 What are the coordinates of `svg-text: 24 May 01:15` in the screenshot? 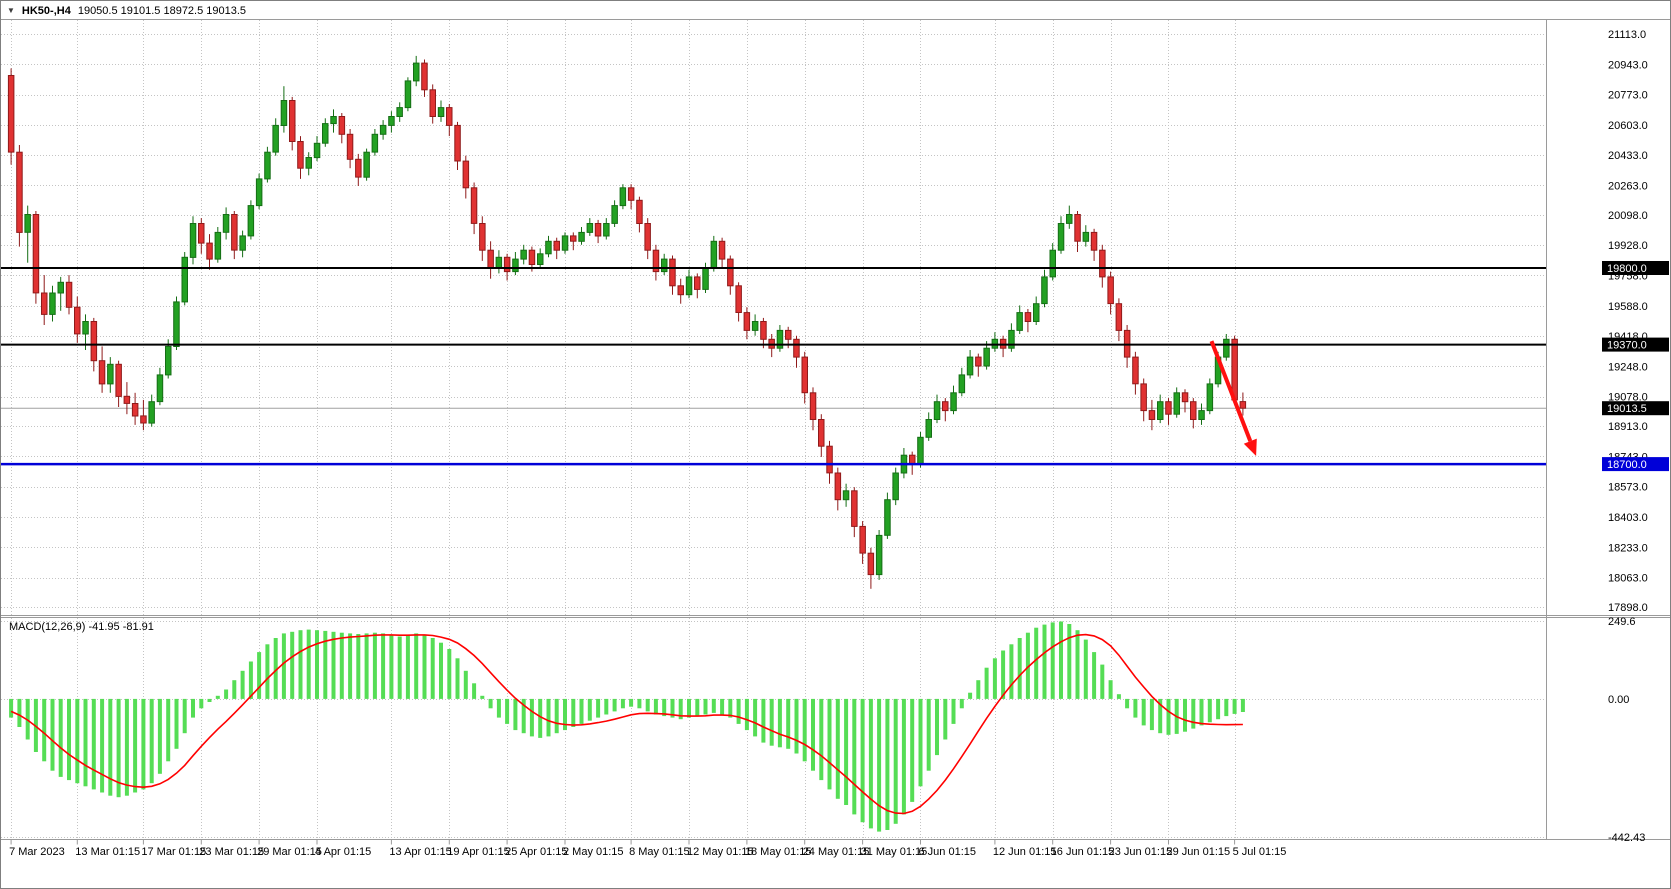 It's located at (836, 852).